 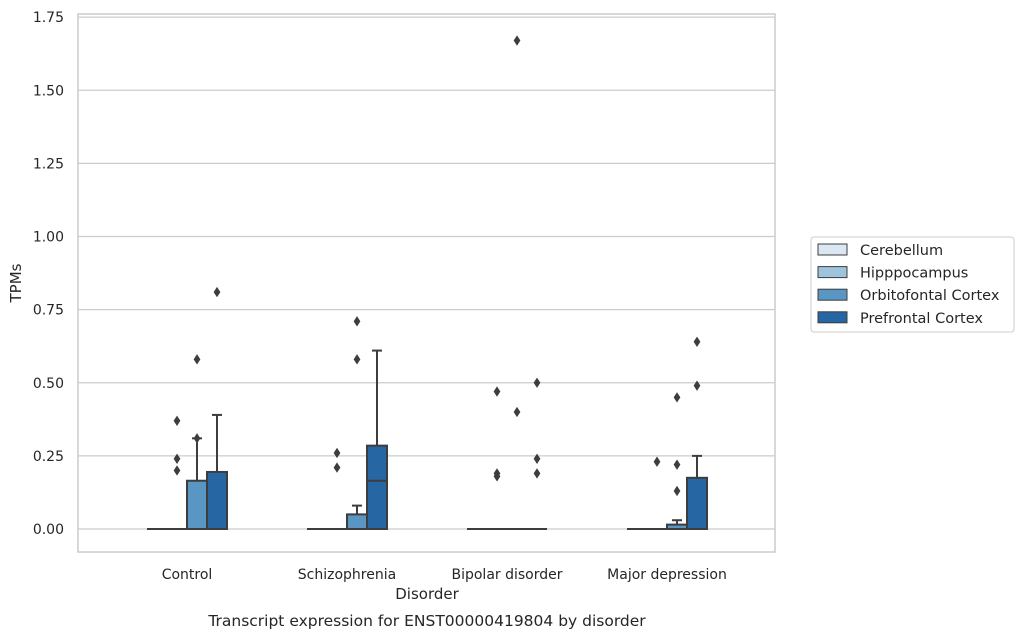 I want to click on y-tick-label: 0.25, so click(x=48, y=457).